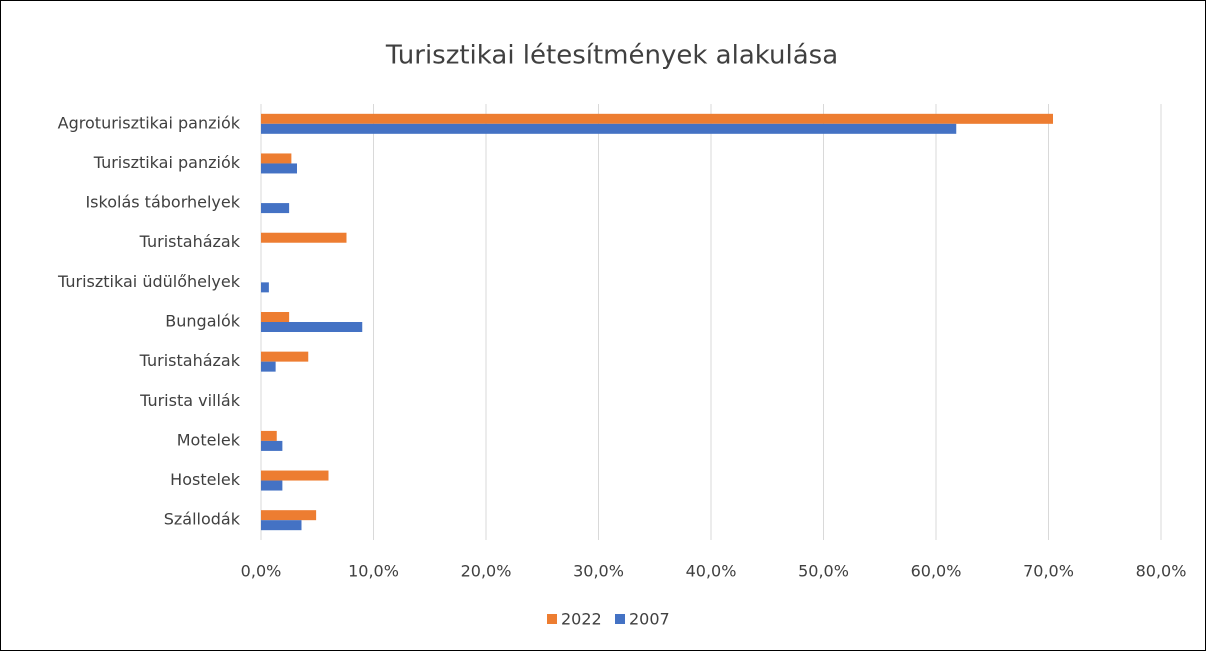  I want to click on x-tick-label: 20,0%, so click(486, 571).